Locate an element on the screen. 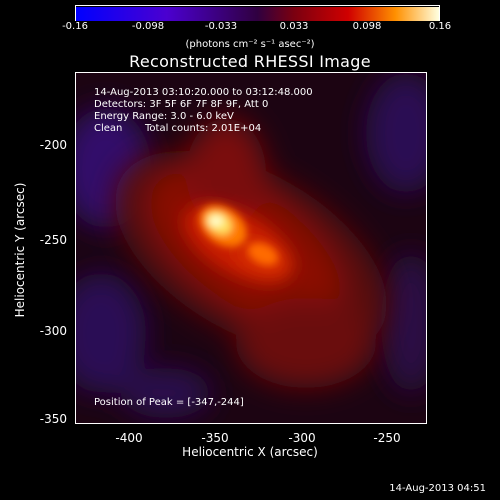  image-title: Reconstructed RHESSI Image is located at coordinates (250, 61).